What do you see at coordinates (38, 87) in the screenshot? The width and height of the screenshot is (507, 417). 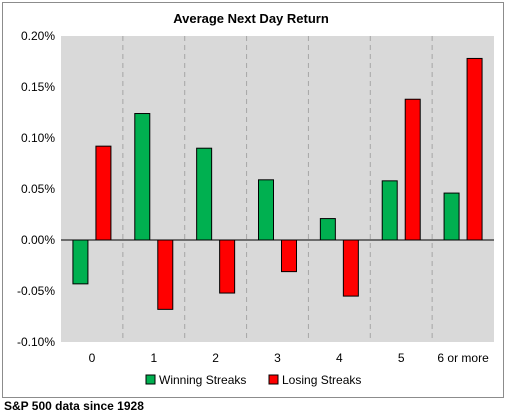 I see `y-tick-label: 0.15%` at bounding box center [38, 87].